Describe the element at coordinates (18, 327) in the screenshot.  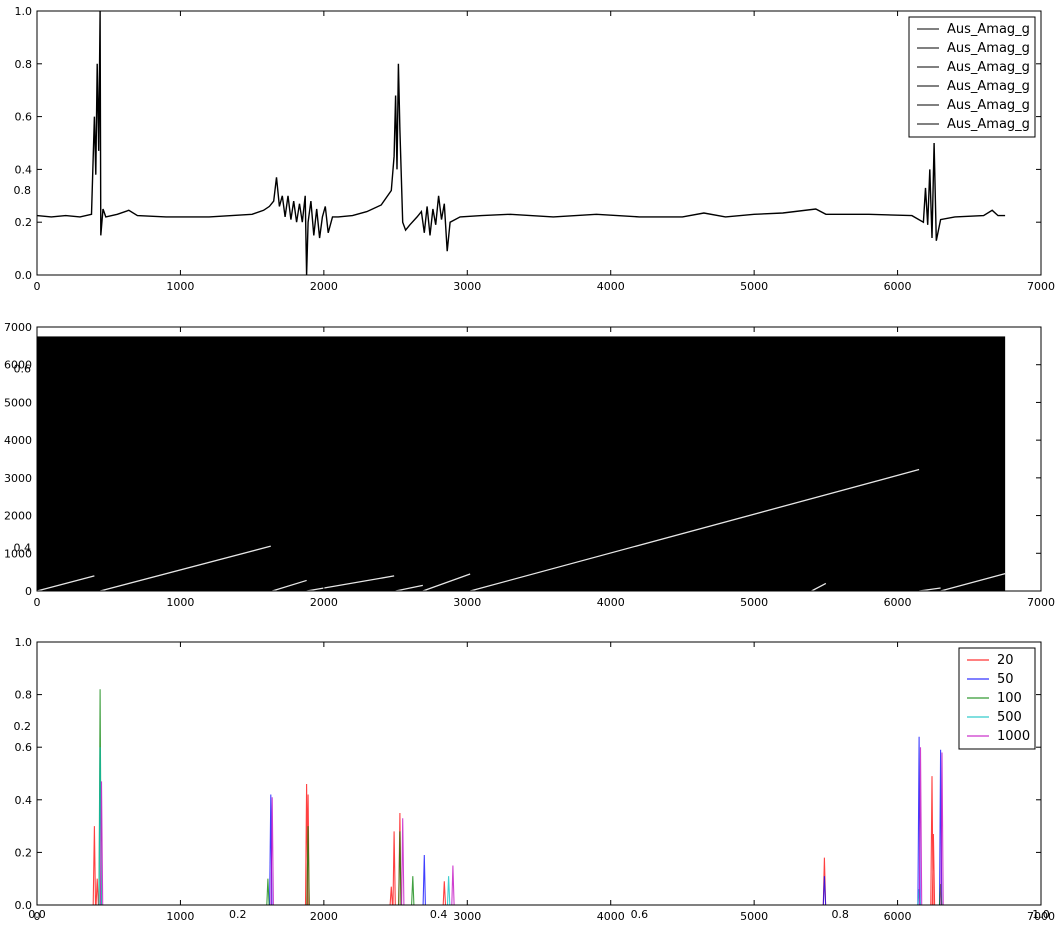
I see `y-tick-label: 7000` at that location.